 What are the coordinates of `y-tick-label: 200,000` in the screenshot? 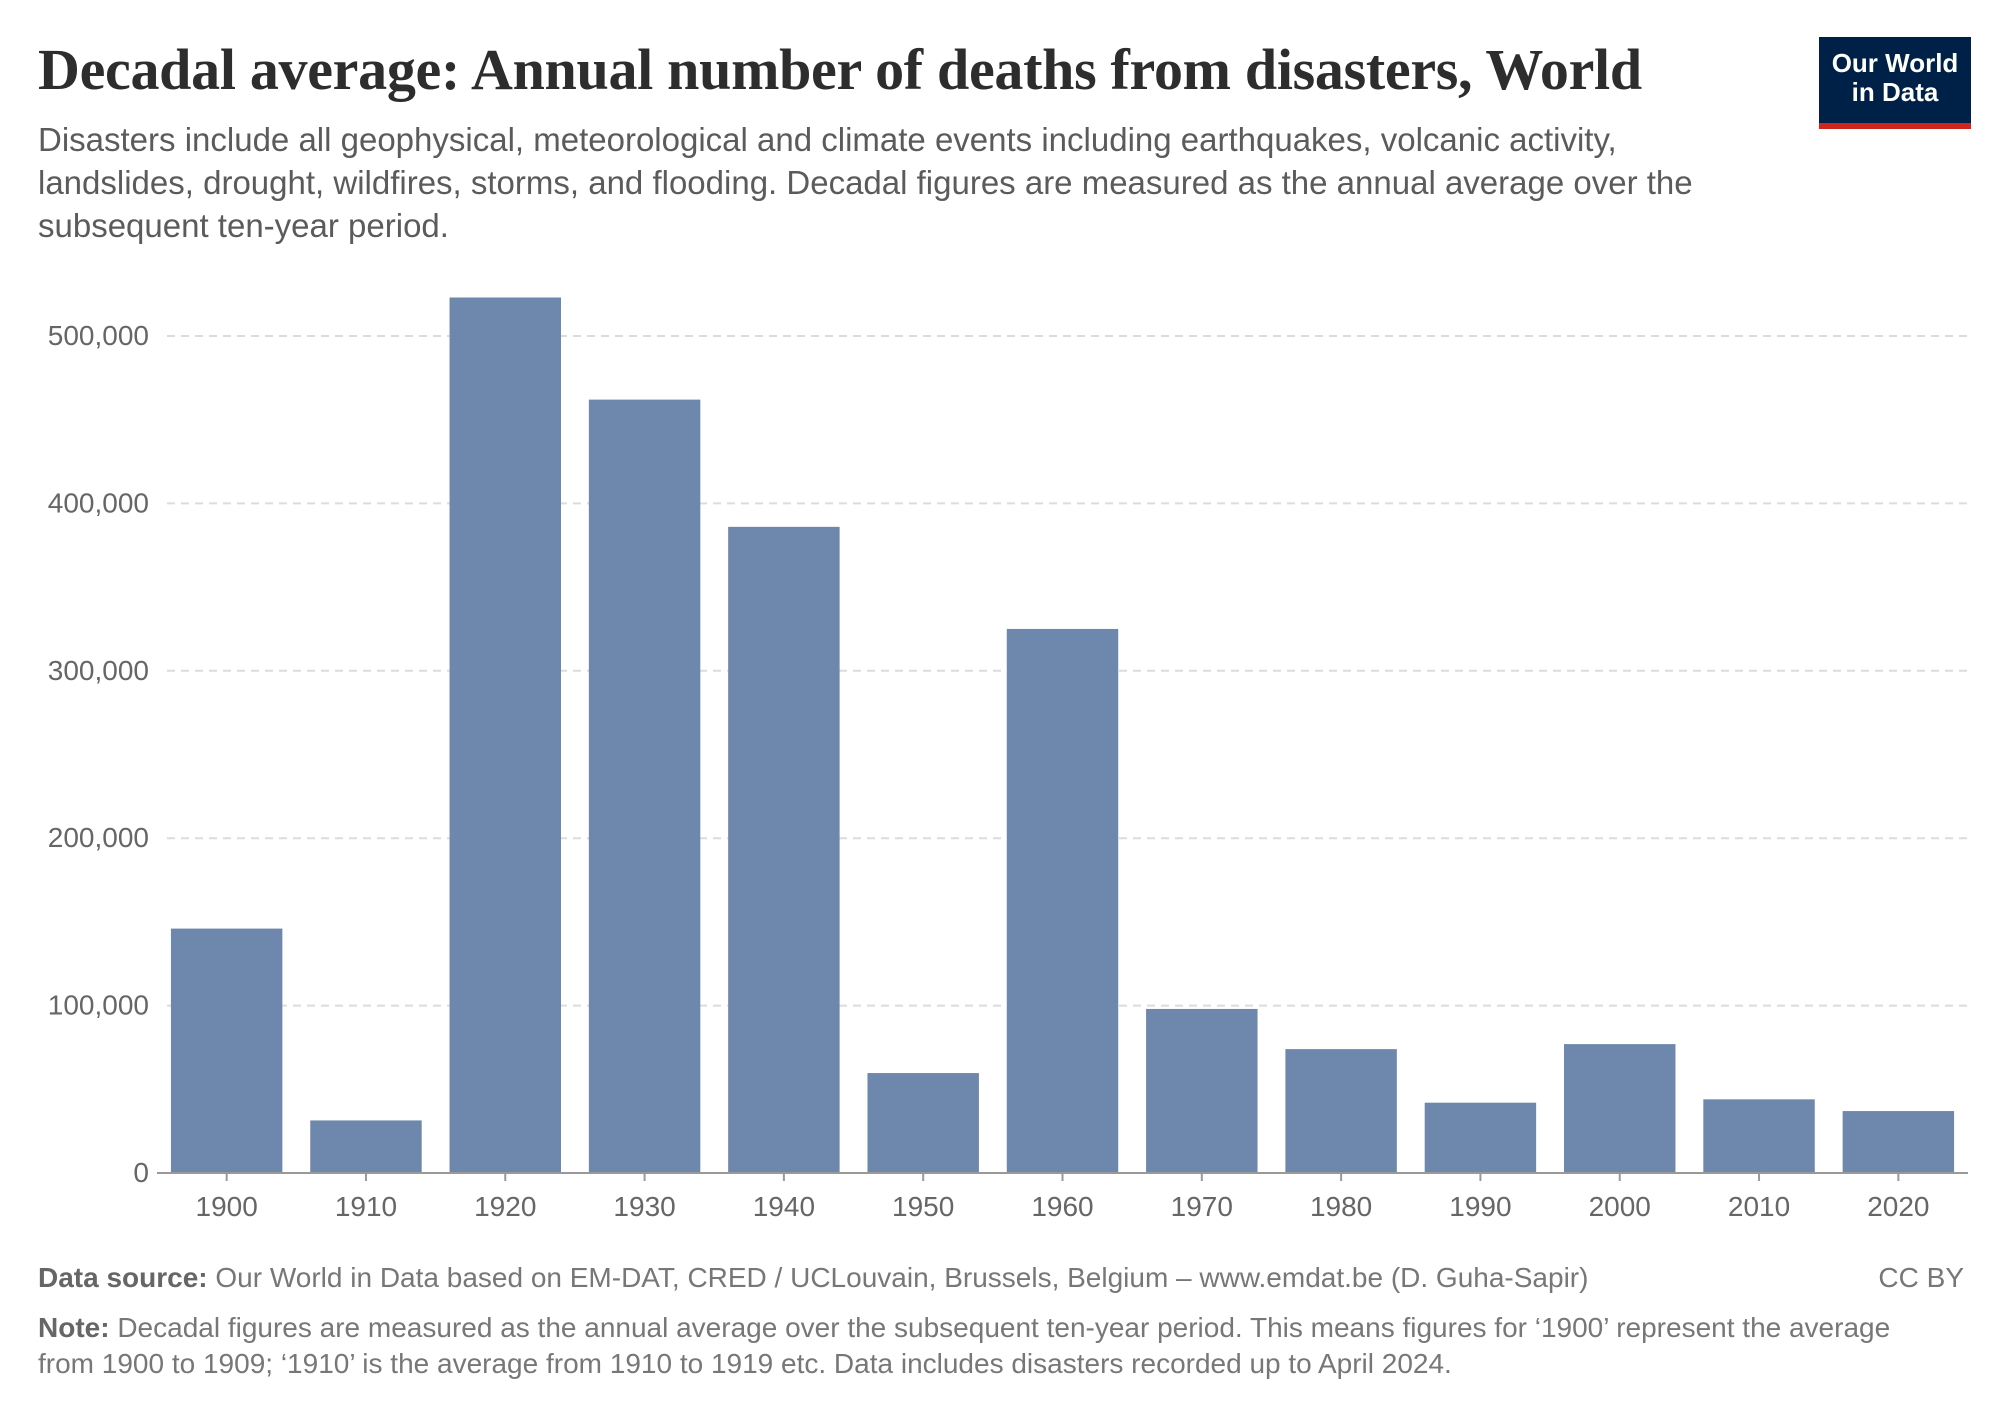 It's located at (98, 837).